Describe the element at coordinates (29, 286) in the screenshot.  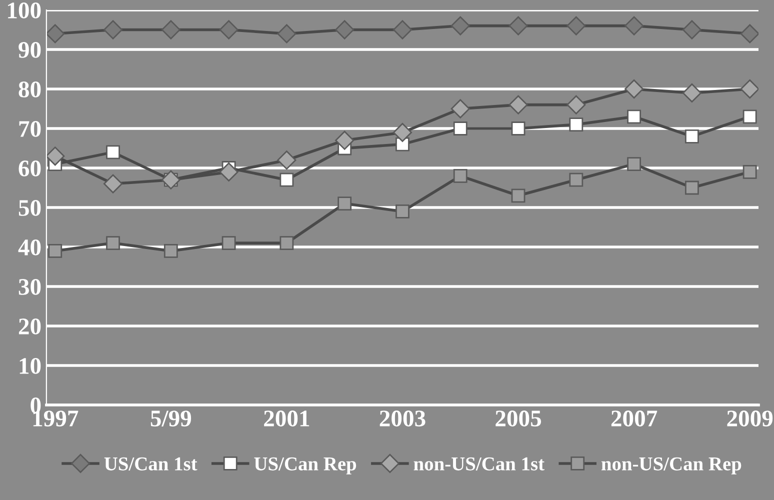
I see `y-tick-label: 30` at that location.